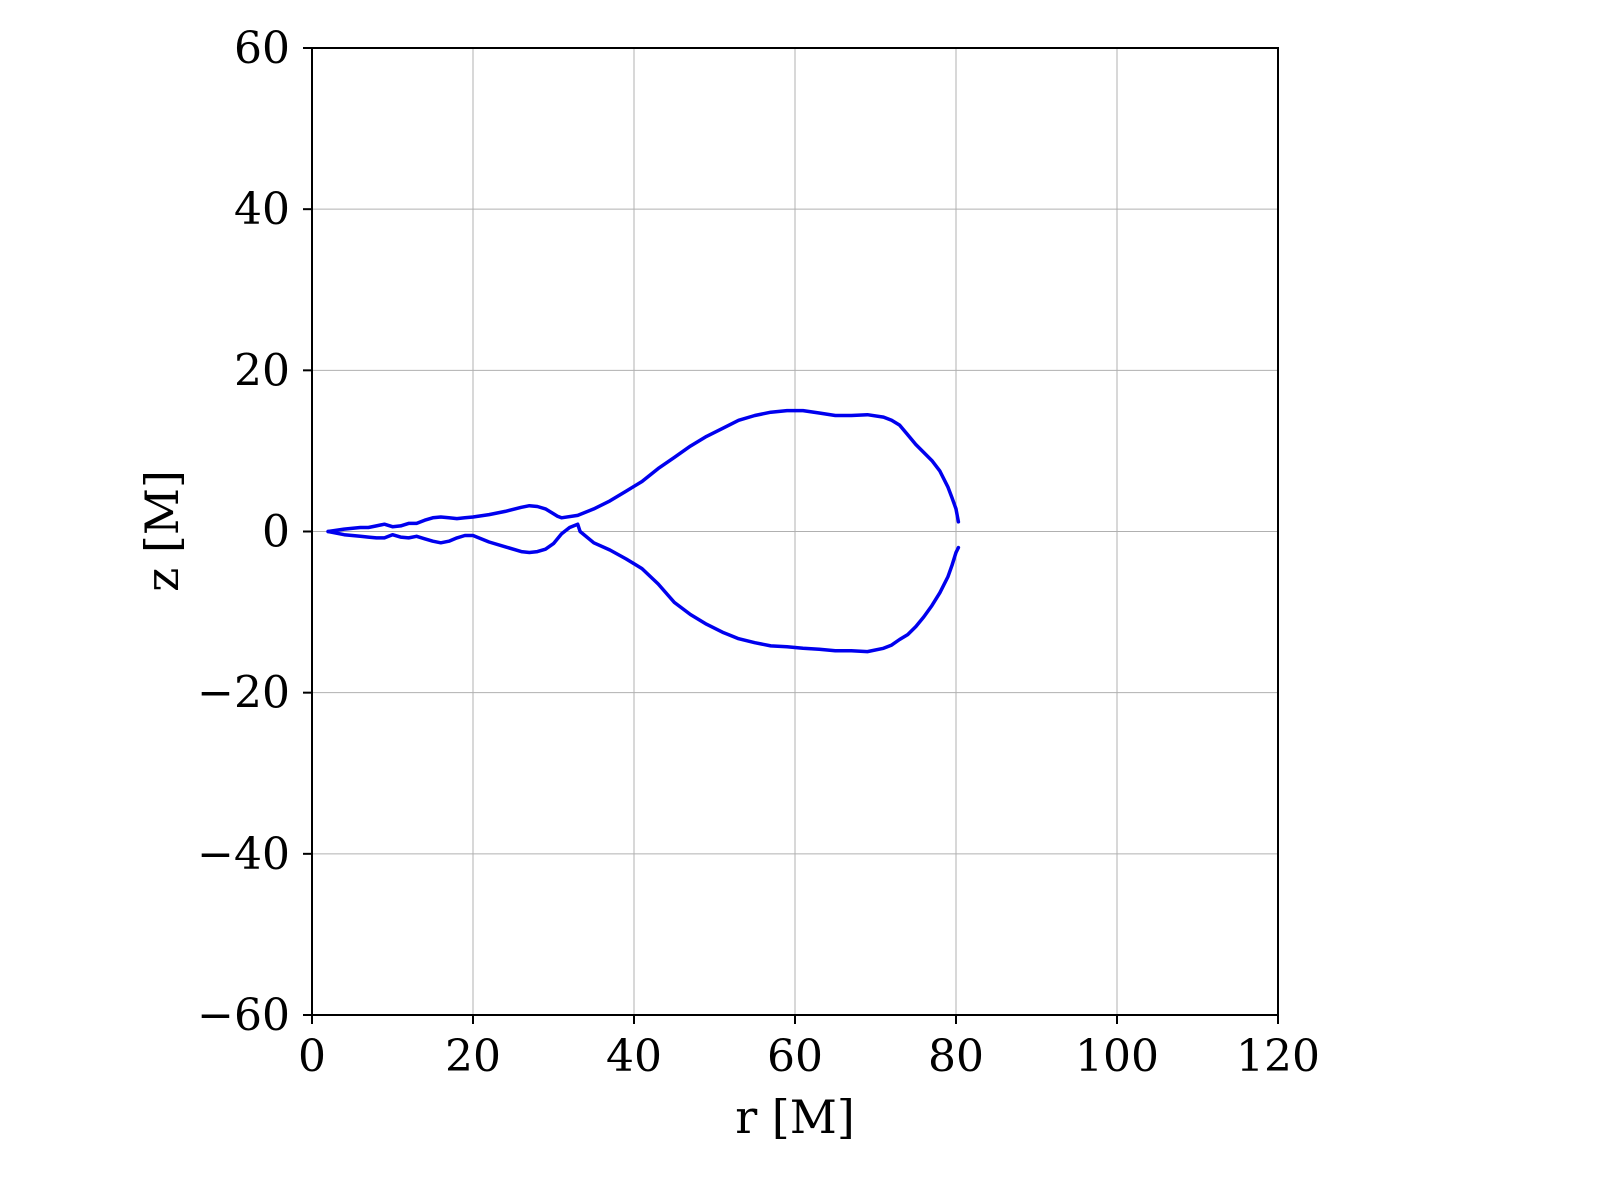 This screenshot has height=1200, width=1600. I want to click on y-tick-label: 40, so click(262, 209).